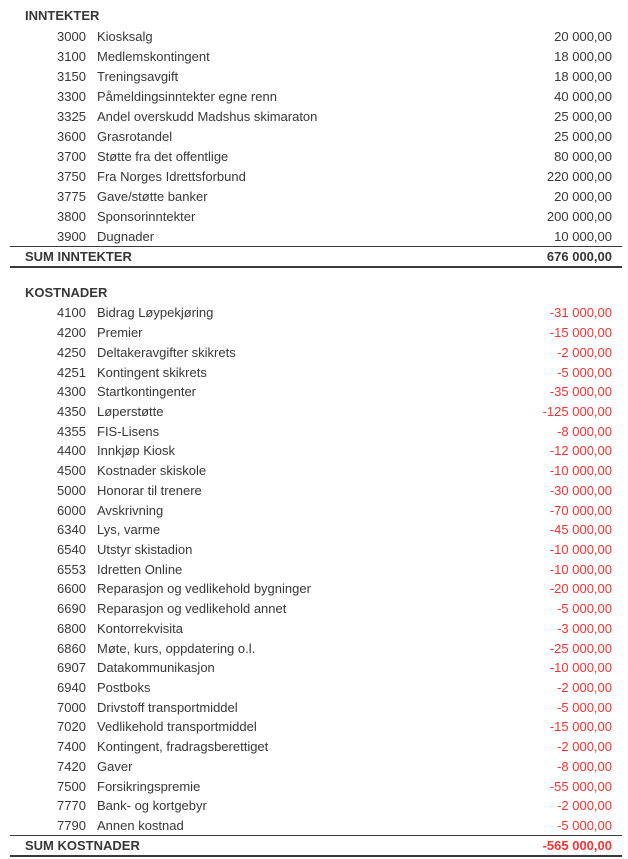 This screenshot has height=859, width=628. What do you see at coordinates (316, 136) in the screenshot?
I see `account-row: 3600 Grasrotandel 25 000,00` at bounding box center [316, 136].